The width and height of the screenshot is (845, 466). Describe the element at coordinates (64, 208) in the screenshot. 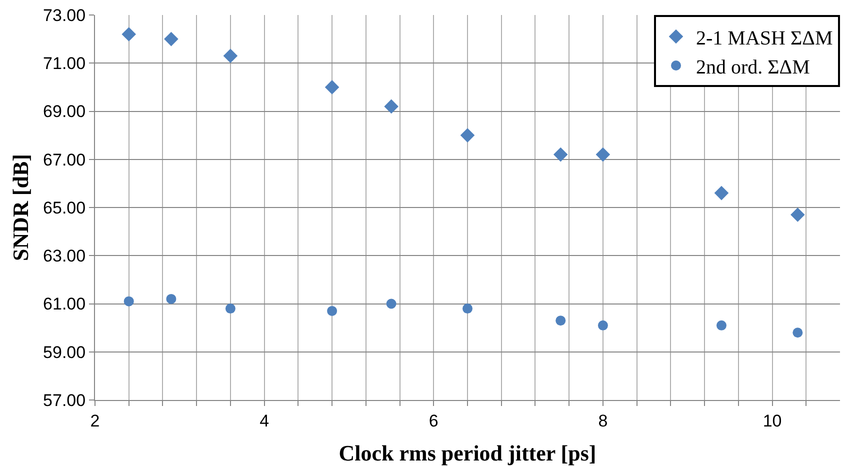

I see `y-tick-label: 65.00` at that location.